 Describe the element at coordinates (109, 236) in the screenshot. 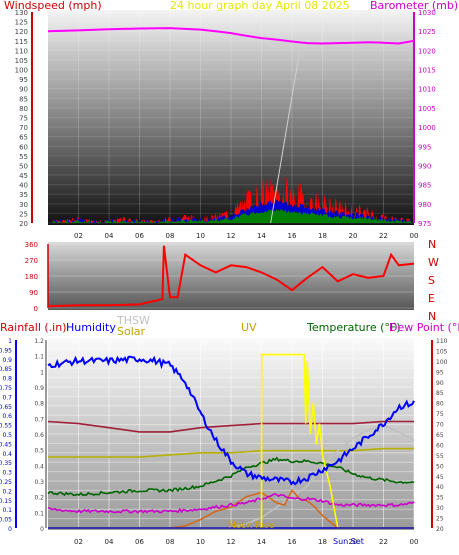

I see `top-x-tick-label: 04` at that location.